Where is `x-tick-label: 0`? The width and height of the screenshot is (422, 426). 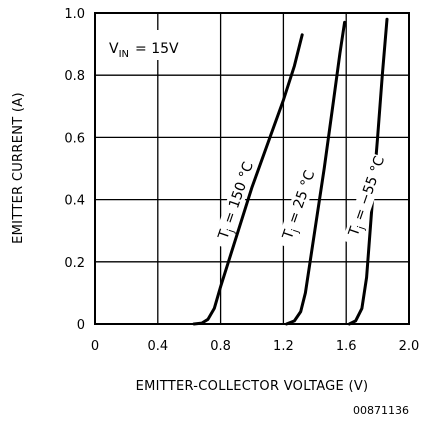
x-tick-label: 0 is located at coordinates (95, 346).